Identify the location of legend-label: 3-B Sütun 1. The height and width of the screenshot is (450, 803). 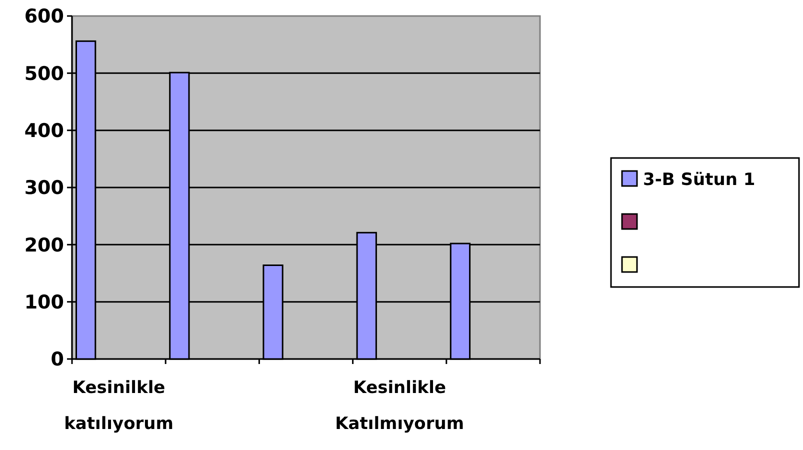
(699, 180).